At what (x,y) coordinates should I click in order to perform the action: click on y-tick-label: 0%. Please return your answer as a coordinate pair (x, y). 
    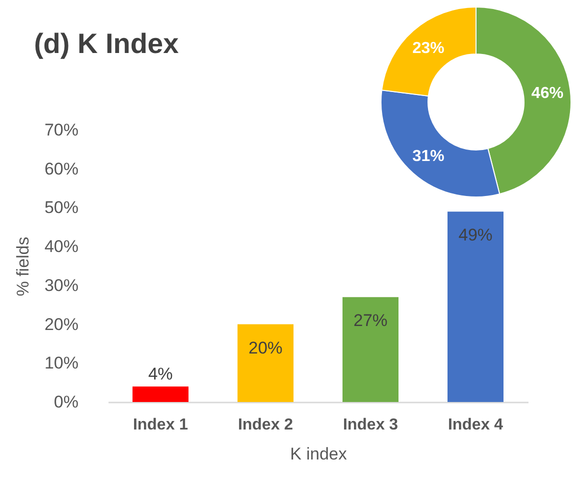
    Looking at the image, I should click on (66, 402).